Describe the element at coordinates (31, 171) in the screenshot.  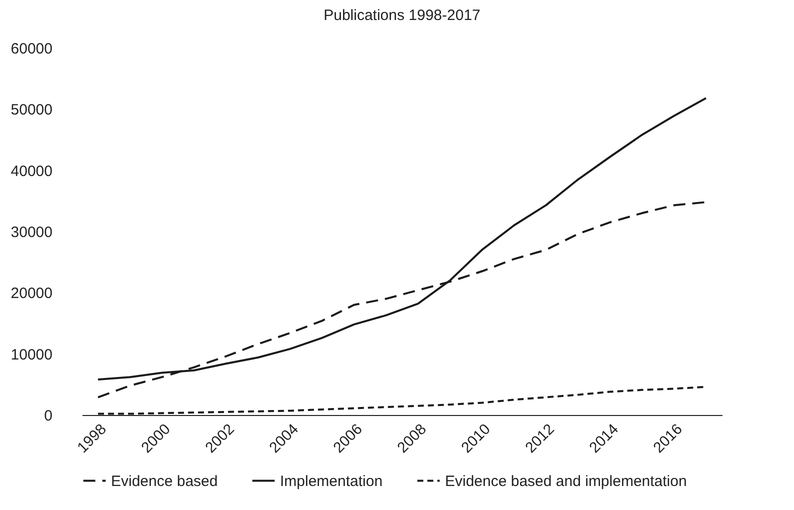
I see `y-tick-label: 40000` at that location.